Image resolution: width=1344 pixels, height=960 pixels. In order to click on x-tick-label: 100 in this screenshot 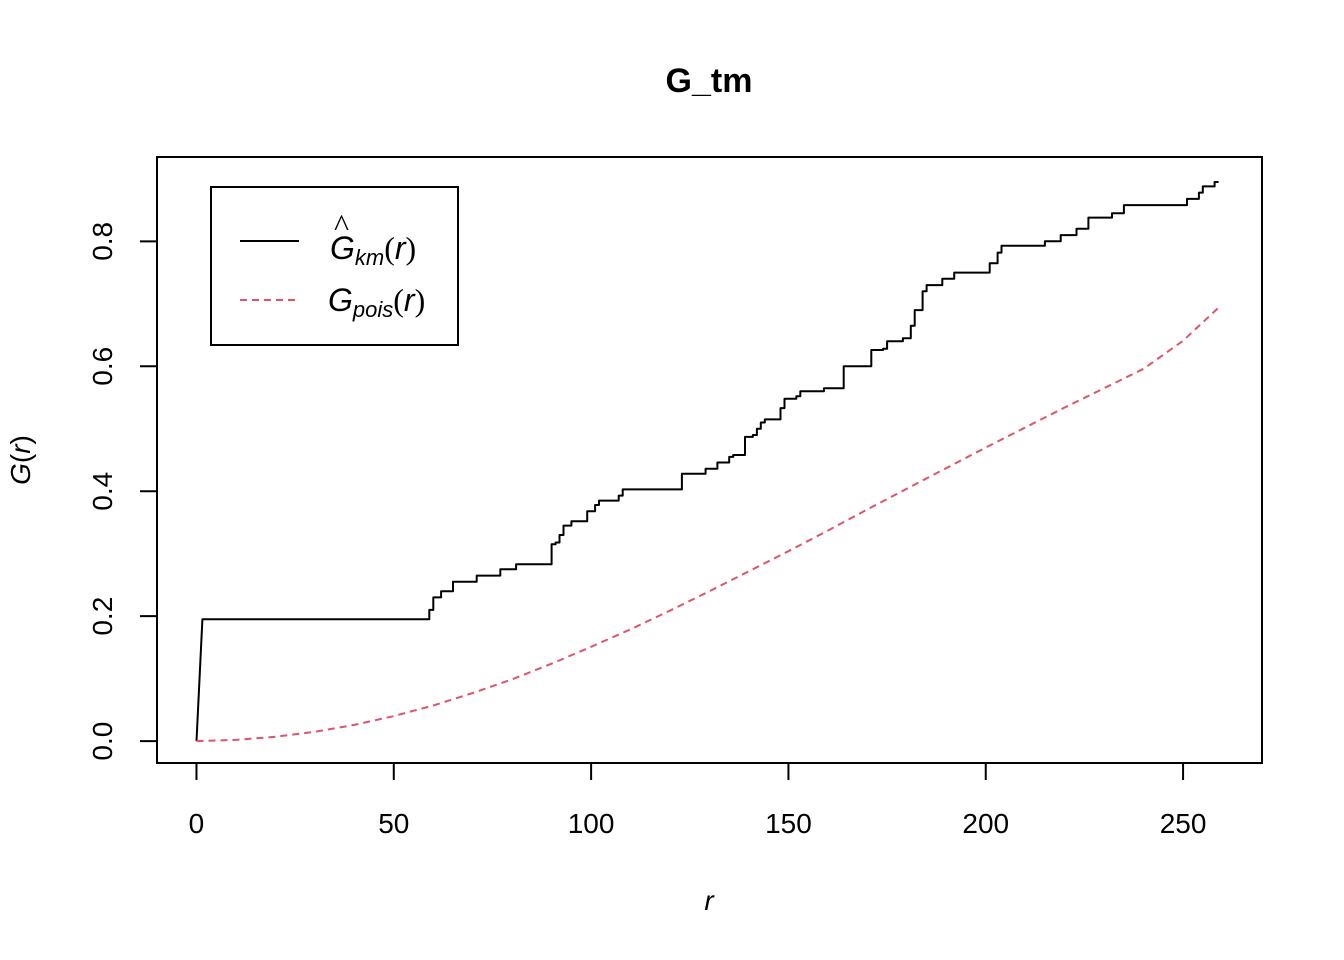, I will do `click(591, 823)`.